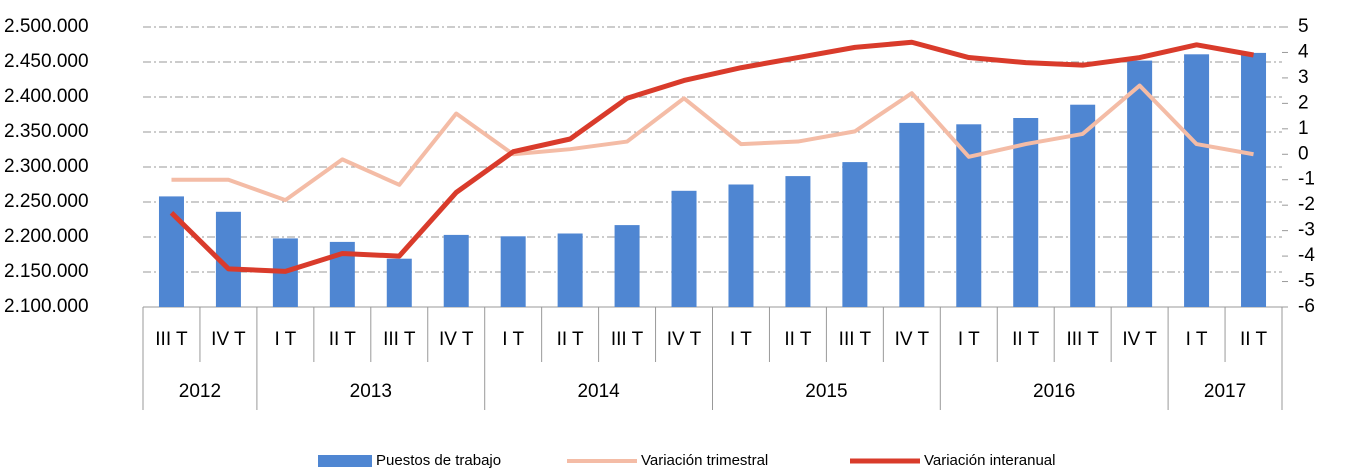  What do you see at coordinates (1306, 255) in the screenshot?
I see `y2-tick-label: -4` at bounding box center [1306, 255].